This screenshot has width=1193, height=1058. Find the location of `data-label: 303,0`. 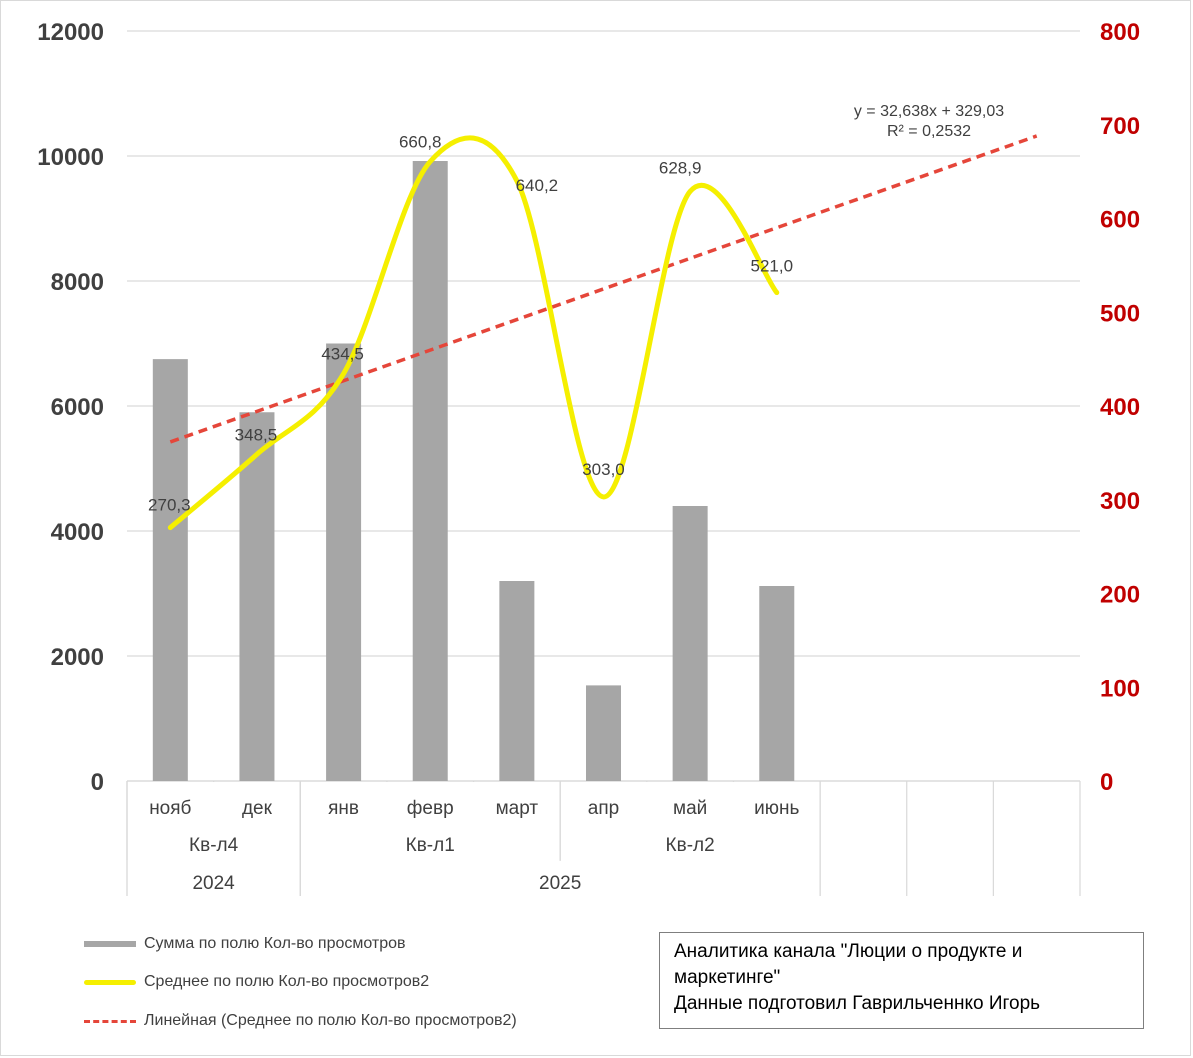

data-label: 303,0 is located at coordinates (603, 469).